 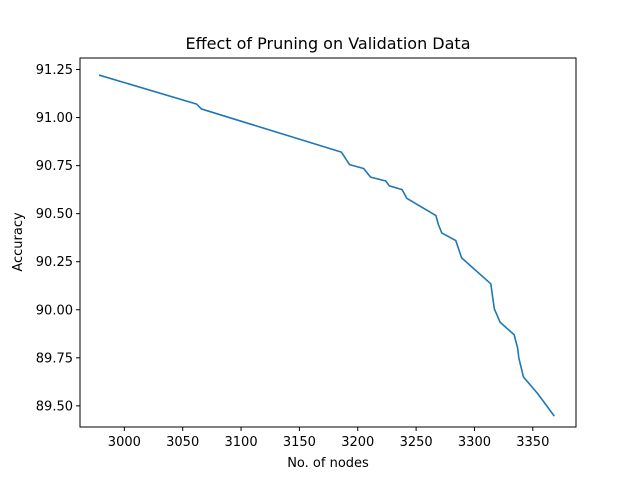 I want to click on x-axis-ticks: 3000 3050 3100 3150 3200 3250 3300 3350, so click(x=328, y=438).